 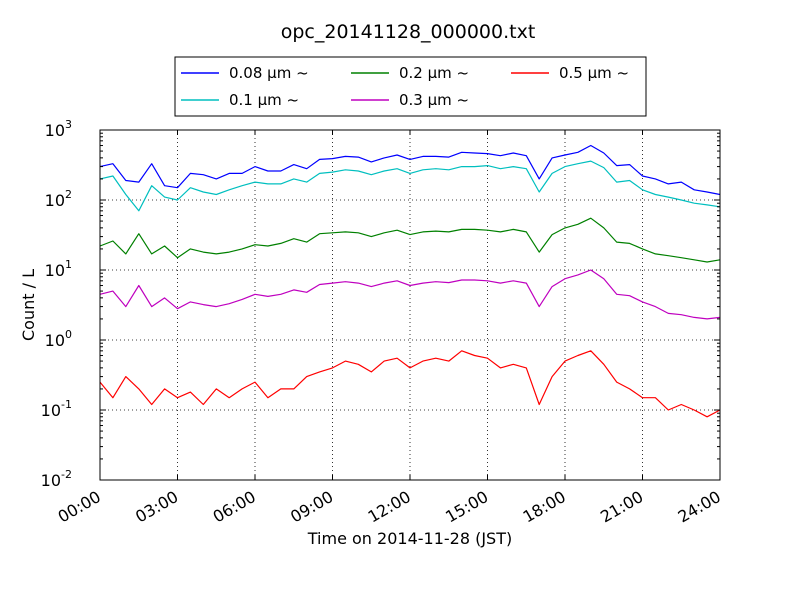 I want to click on y-tick-label: 10⁰, so click(x=58, y=339).